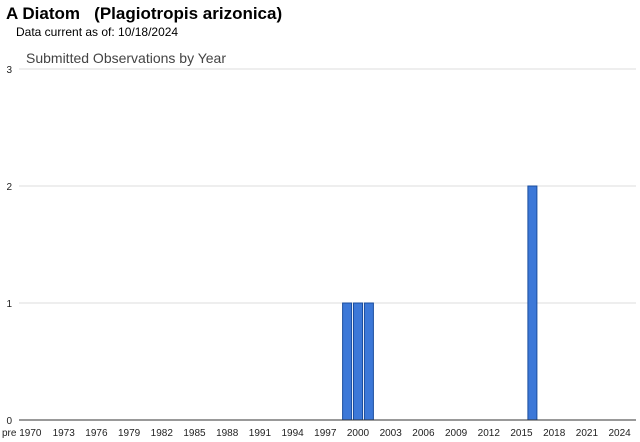 The width and height of the screenshot is (640, 442). I want to click on x-tick-label: 2021, so click(587, 433).